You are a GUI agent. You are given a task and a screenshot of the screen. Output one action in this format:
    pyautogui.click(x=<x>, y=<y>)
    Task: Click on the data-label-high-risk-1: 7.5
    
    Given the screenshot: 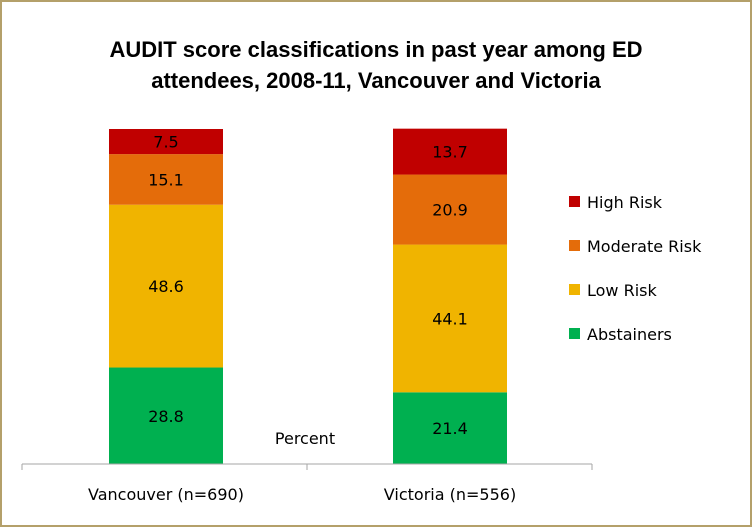 What is the action you would take?
    pyautogui.click(x=165, y=142)
    